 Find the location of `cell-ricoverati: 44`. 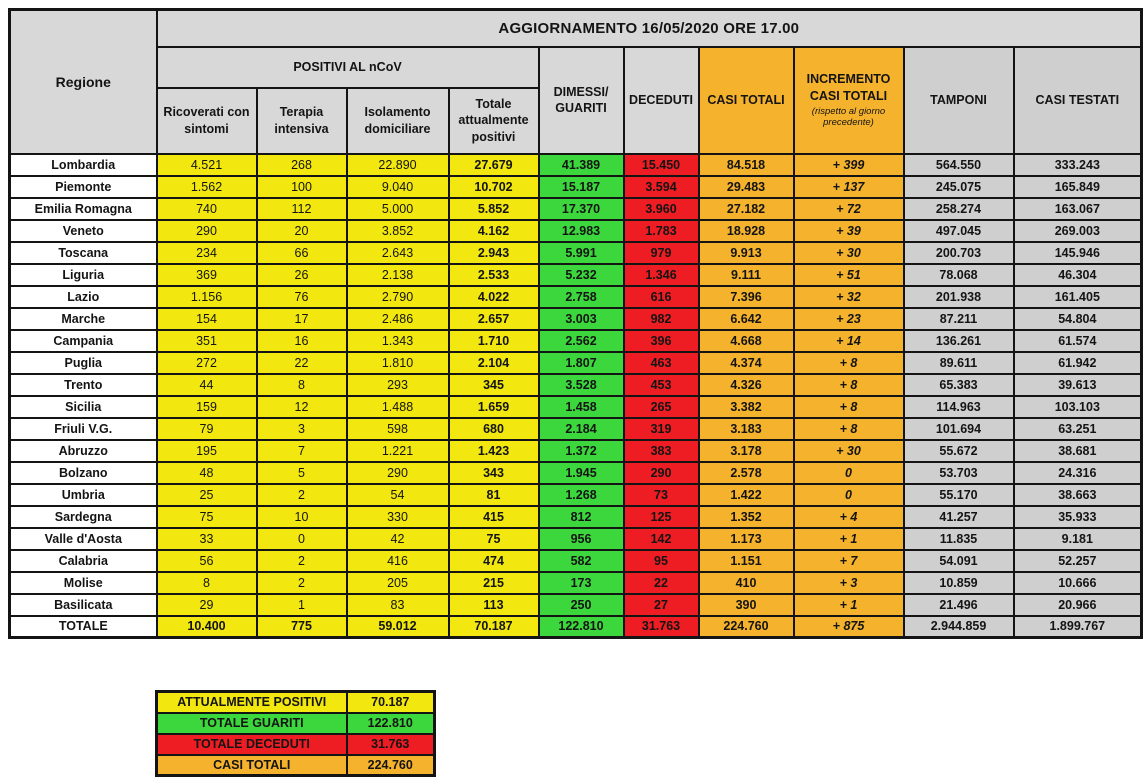

cell-ricoverati: 44 is located at coordinates (206, 384).